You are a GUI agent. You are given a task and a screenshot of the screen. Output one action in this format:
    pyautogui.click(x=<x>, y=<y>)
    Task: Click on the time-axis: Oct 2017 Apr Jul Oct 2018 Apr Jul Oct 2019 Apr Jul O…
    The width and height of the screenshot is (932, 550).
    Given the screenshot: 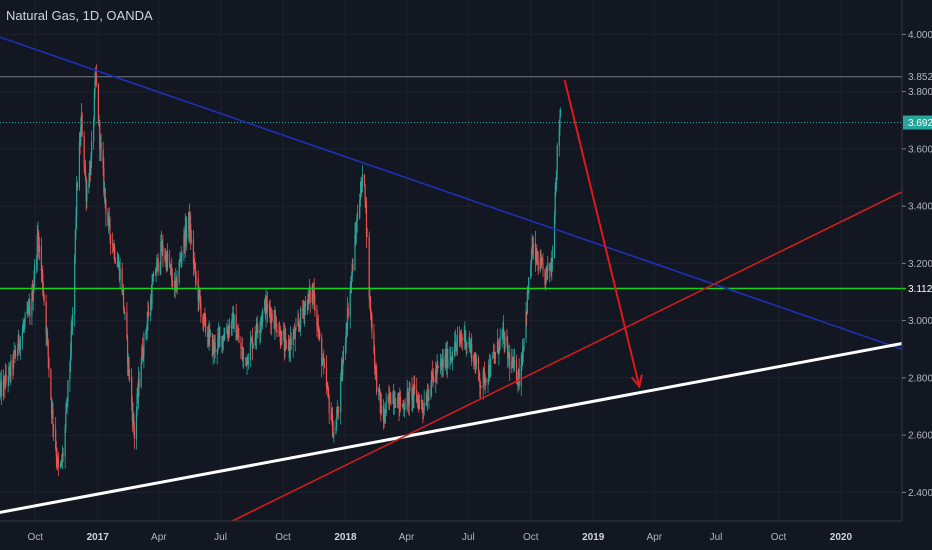 What is the action you would take?
    pyautogui.click(x=440, y=537)
    